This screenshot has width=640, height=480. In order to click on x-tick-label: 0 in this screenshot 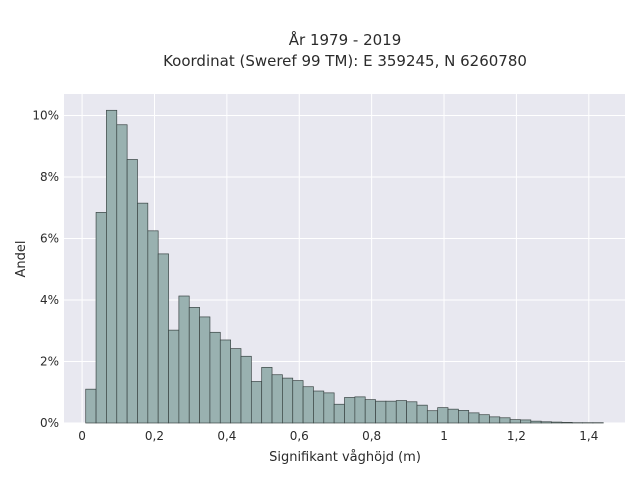, I will do `click(82, 436)`.